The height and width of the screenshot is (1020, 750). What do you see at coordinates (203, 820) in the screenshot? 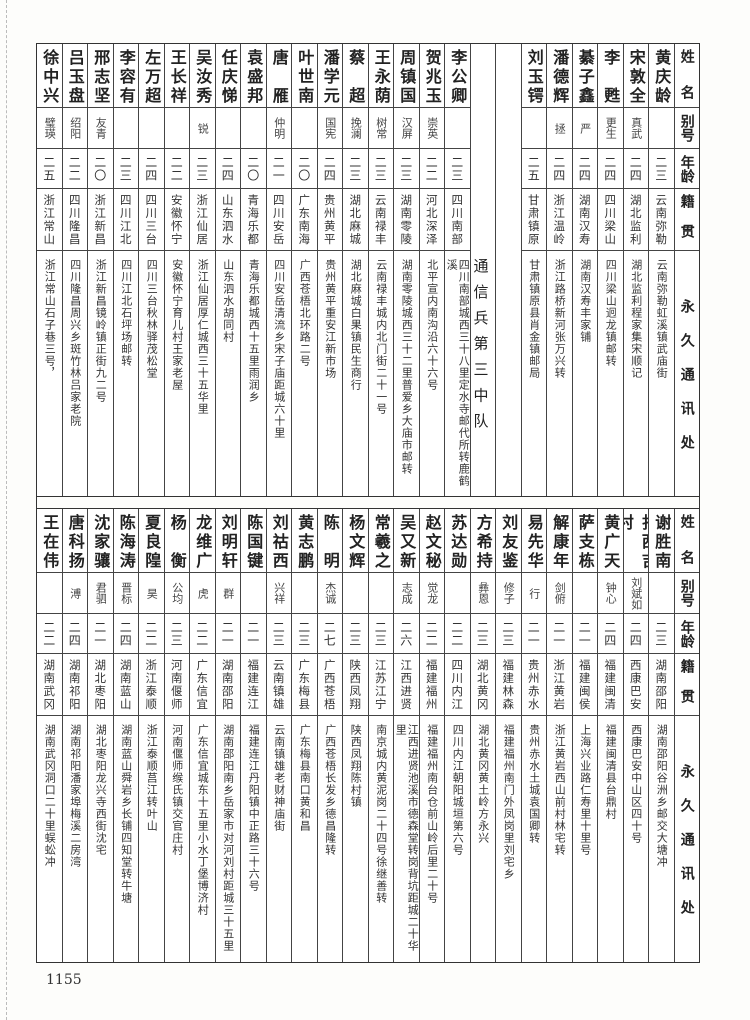
I see `person-address: 广东信宜城东十五里小水丁堡博济村` at bounding box center [203, 820].